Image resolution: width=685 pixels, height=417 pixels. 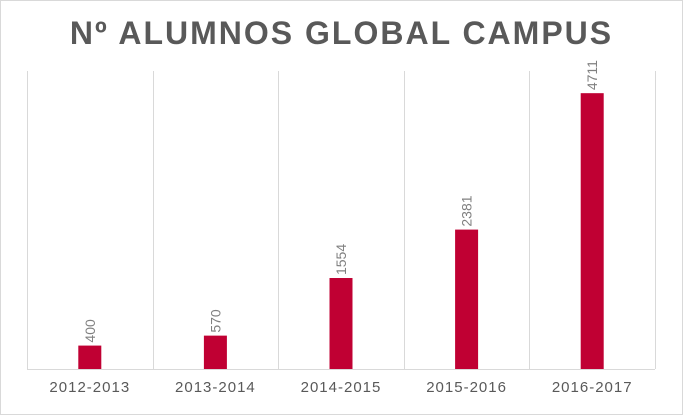 I want to click on x-tick-label: 2014-2015, so click(x=341, y=387).